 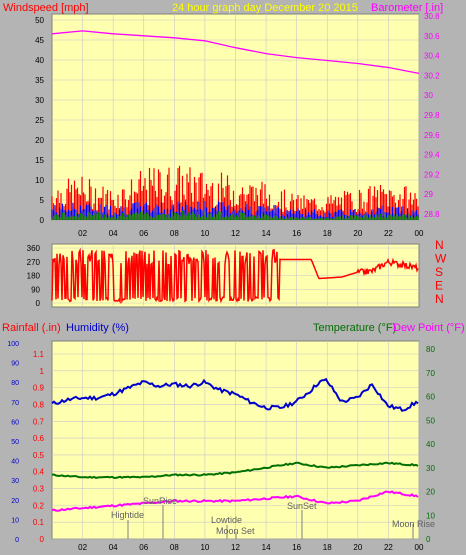 What do you see at coordinates (13, 344) in the screenshot?
I see `humidity-tick: 100` at bounding box center [13, 344].